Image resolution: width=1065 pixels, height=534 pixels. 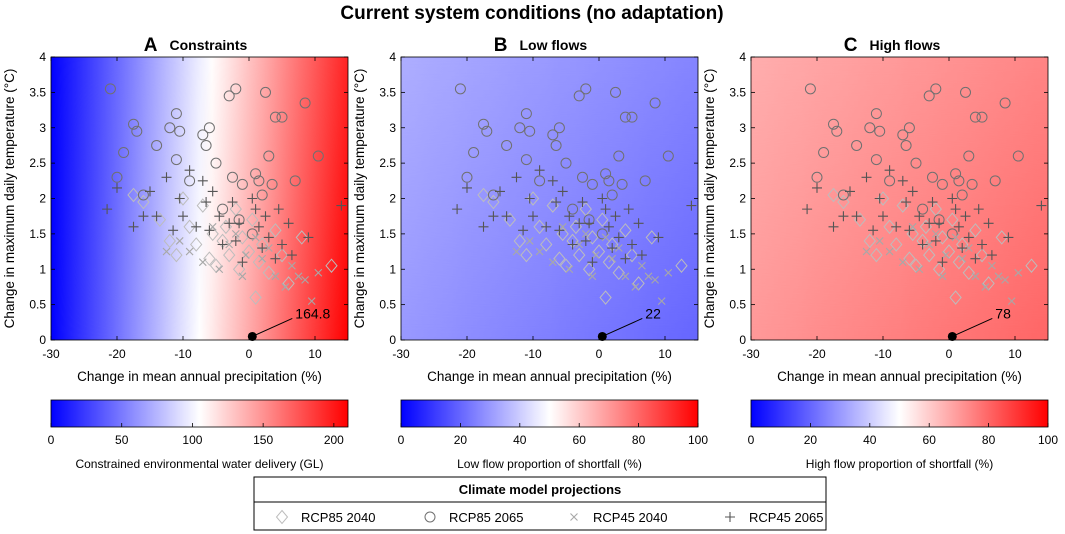 What do you see at coordinates (325, 517) in the screenshot?
I see `legend-item: RCP85 2040` at bounding box center [325, 517].